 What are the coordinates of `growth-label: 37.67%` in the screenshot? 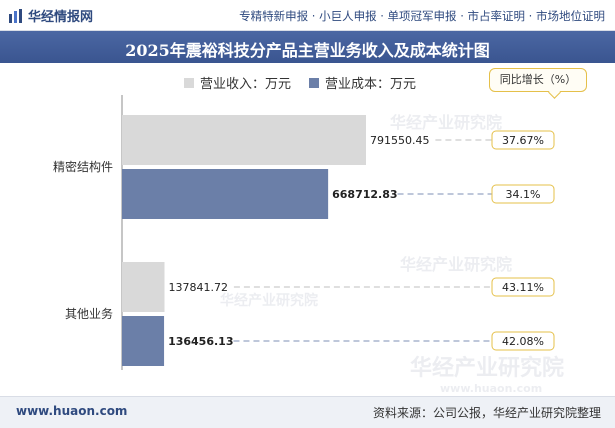 It's located at (523, 140).